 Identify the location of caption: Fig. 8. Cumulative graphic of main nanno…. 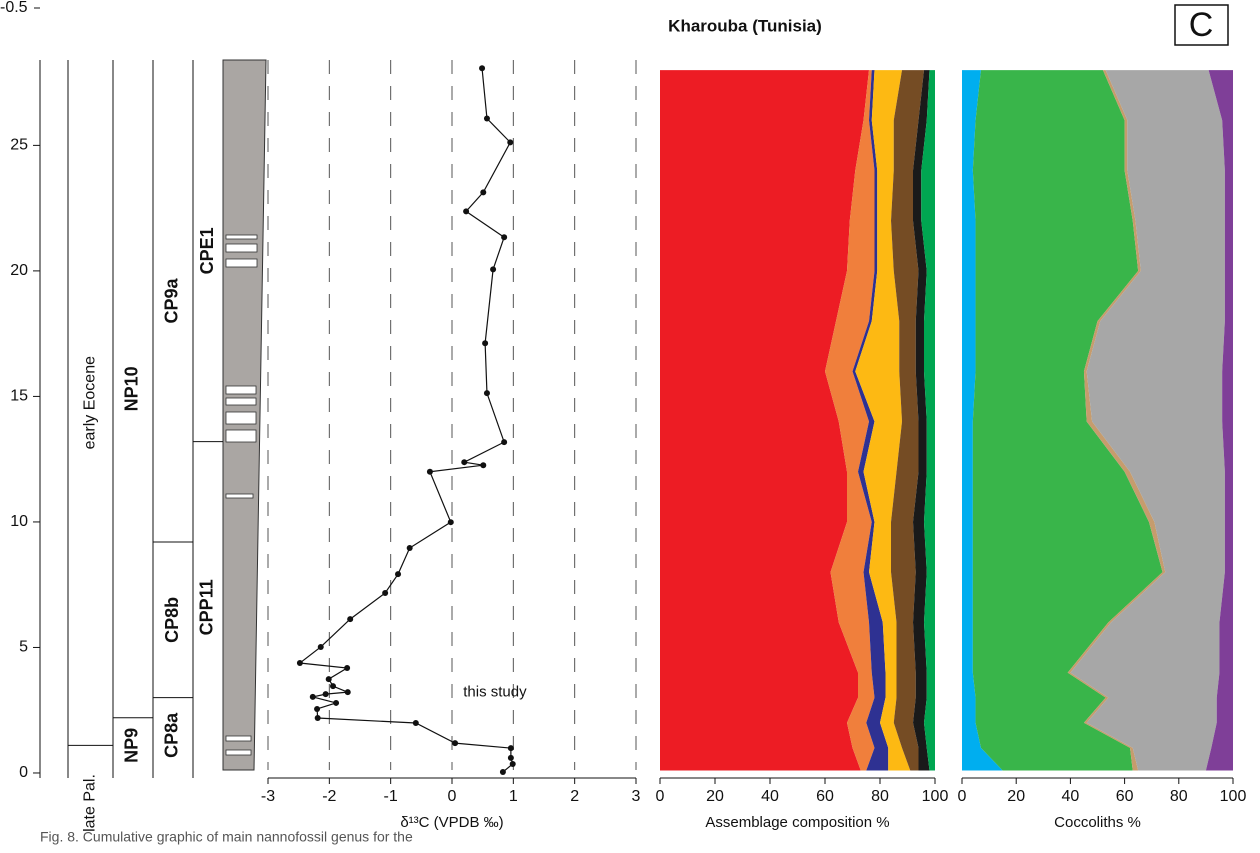
(226, 837).